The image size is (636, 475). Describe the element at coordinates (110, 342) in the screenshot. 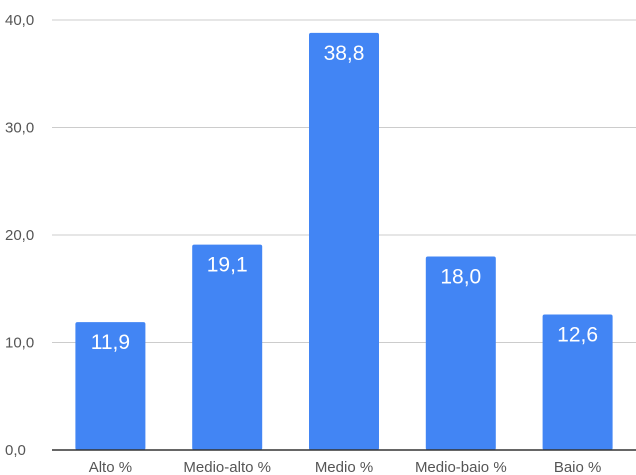

I see `bar-value-label: 11,9` at that location.